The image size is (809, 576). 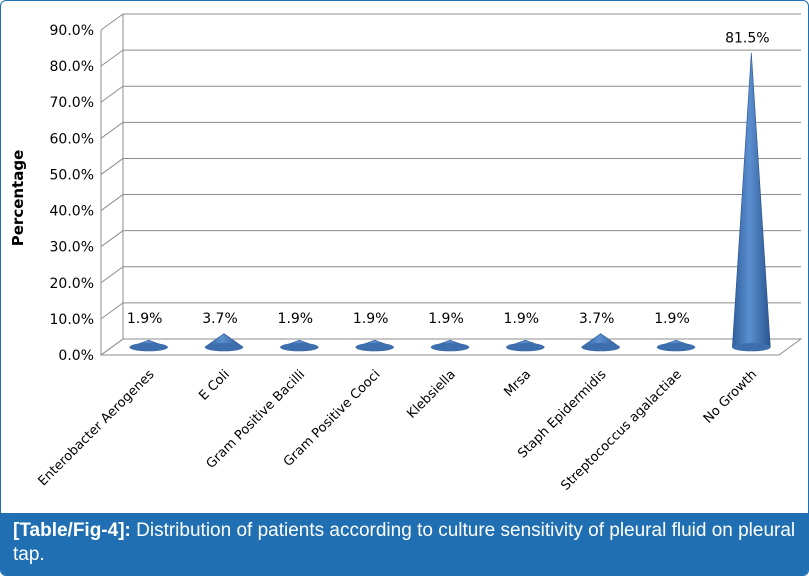 I want to click on y-tick-label: 70.0%, so click(x=72, y=103).